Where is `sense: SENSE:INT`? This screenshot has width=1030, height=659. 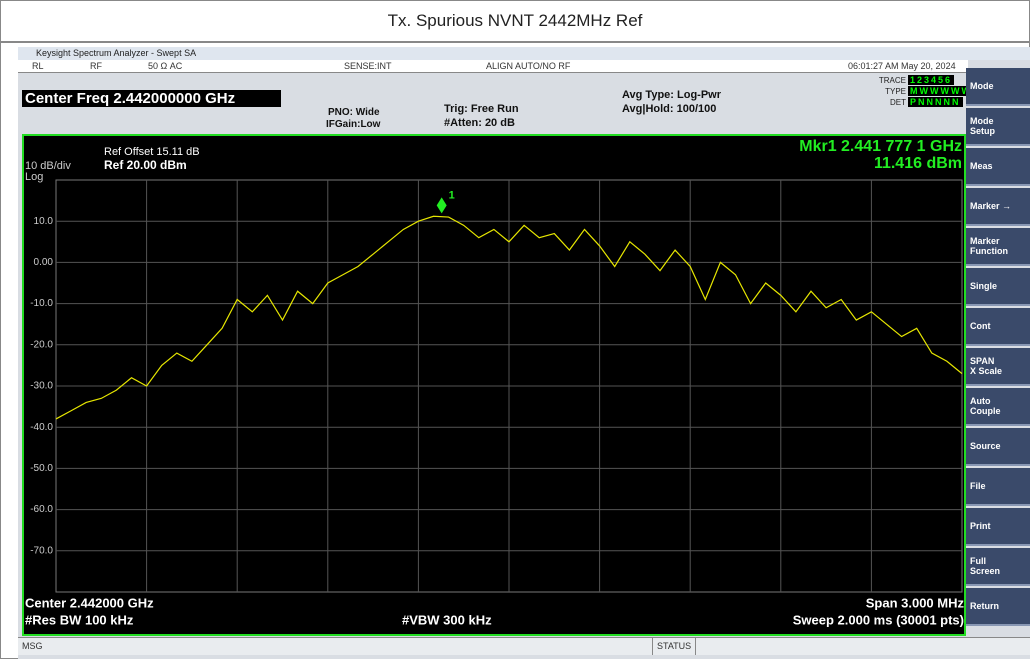 sense: SENSE:INT is located at coordinates (368, 66).